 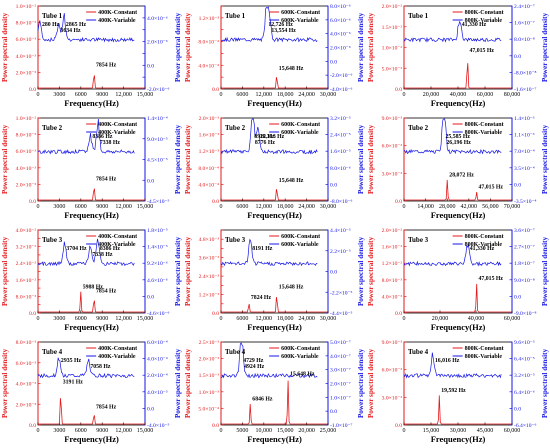 What do you see at coordinates (26, 281) in the screenshot?
I see `left-tick-label: 1.6×10⁻²` at bounding box center [26, 281].